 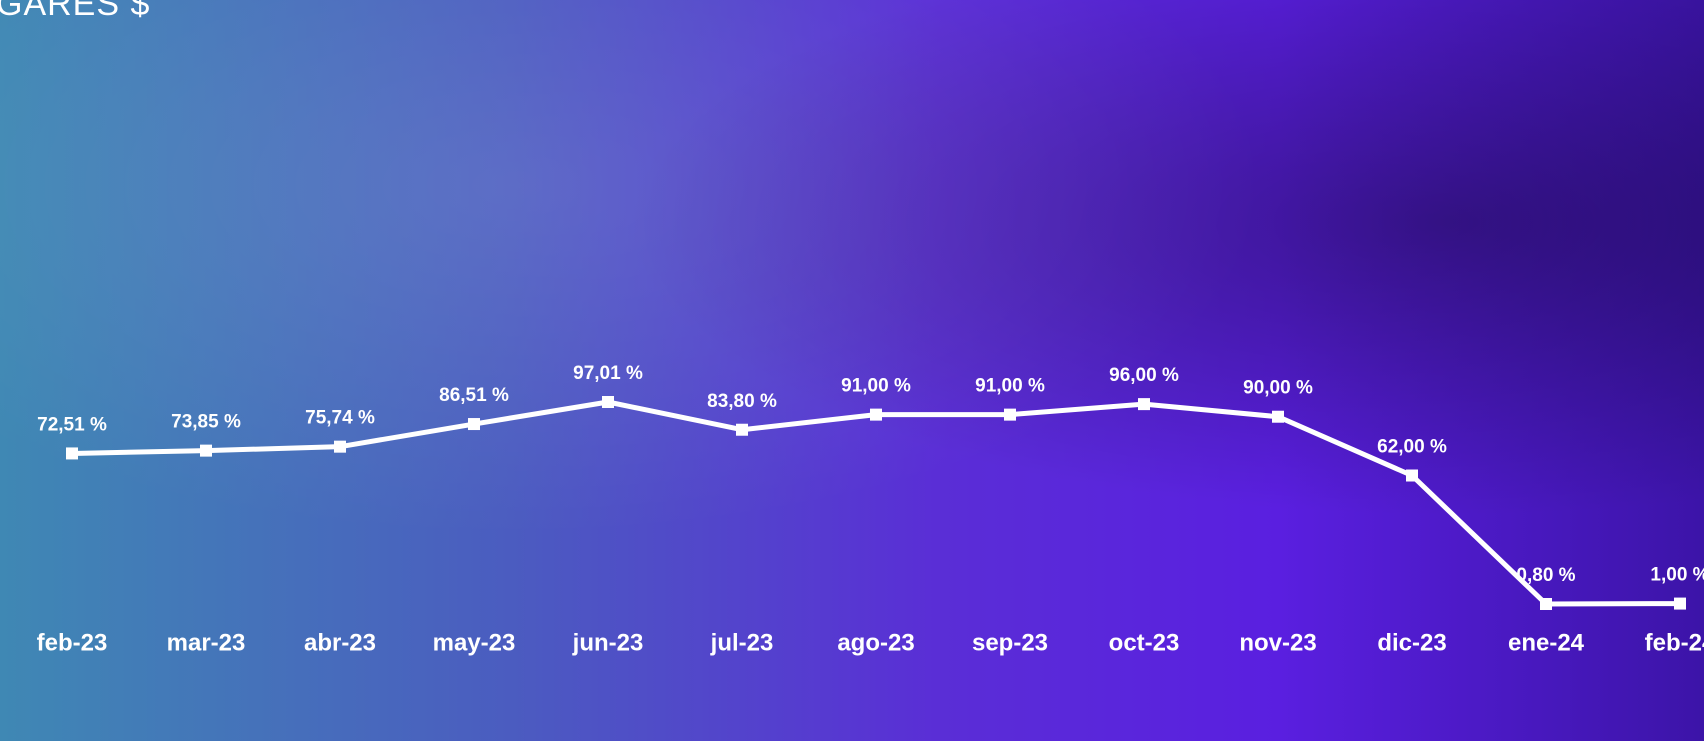 What do you see at coordinates (474, 642) in the screenshot?
I see `x-tick-label: may-23` at bounding box center [474, 642].